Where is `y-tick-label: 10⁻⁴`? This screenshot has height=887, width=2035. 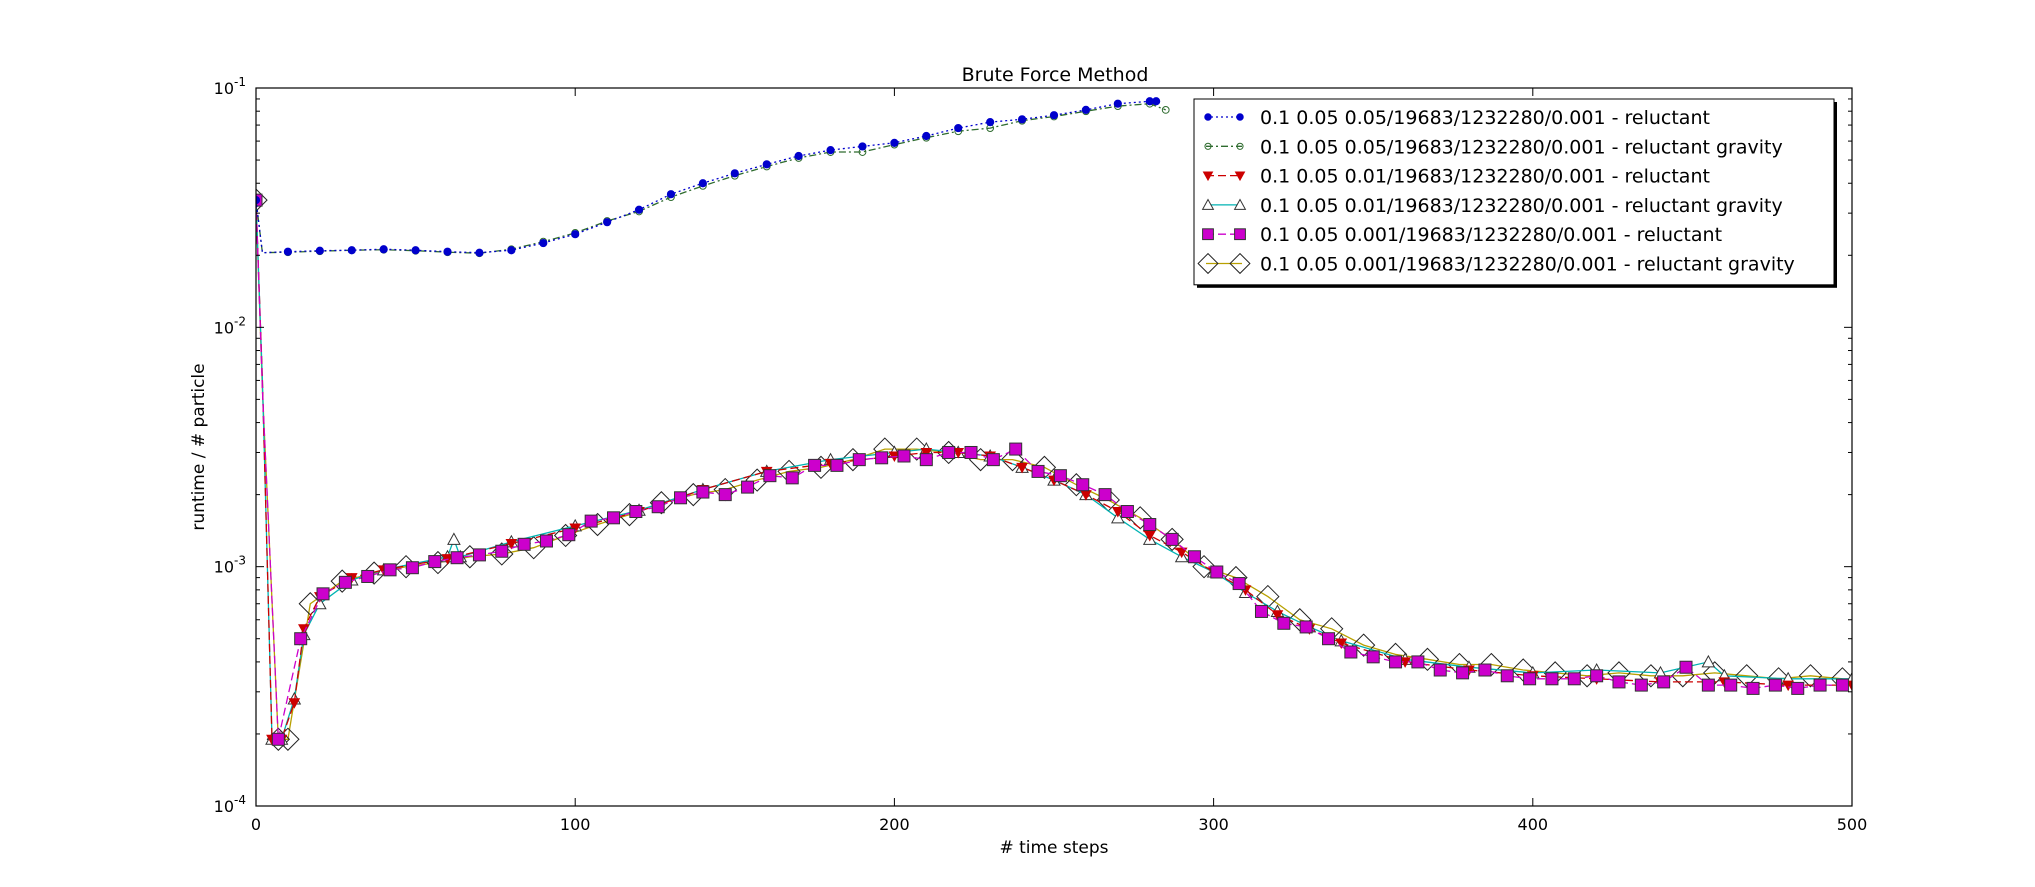
y-tick-label: 10⁻⁴ is located at coordinates (230, 804).